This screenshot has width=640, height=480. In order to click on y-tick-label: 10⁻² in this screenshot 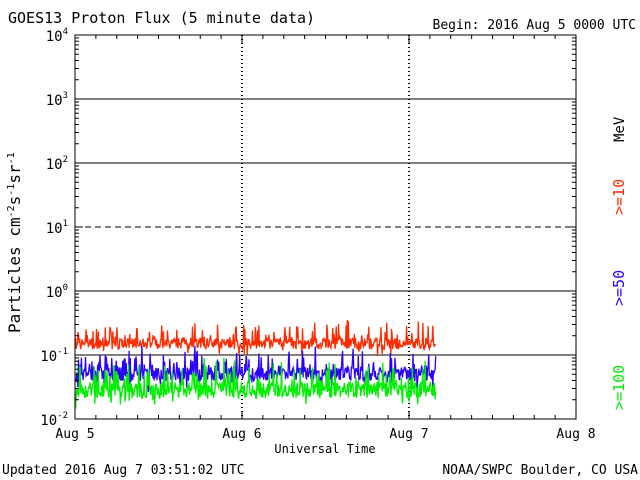, I will do `click(54, 420)`.